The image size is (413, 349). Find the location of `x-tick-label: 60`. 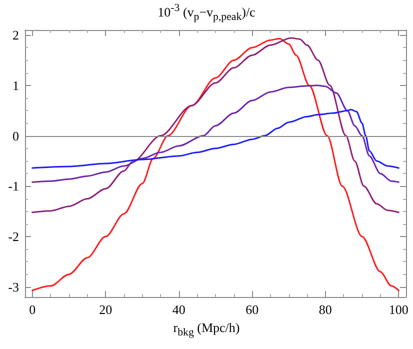

x-tick-label: 60 is located at coordinates (252, 309).